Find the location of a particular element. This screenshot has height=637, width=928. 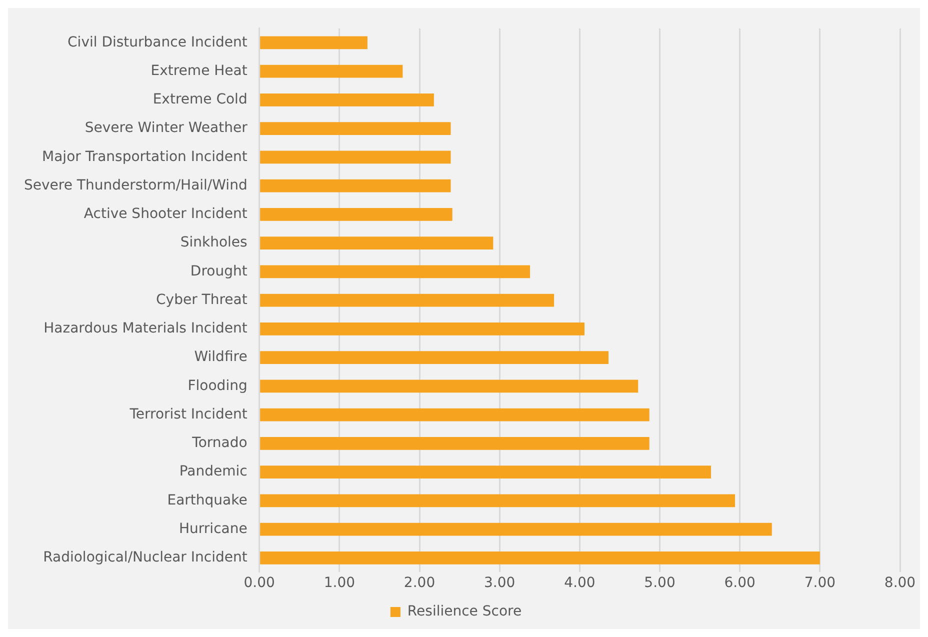

y-tick-label: Wildfire is located at coordinates (221, 357).